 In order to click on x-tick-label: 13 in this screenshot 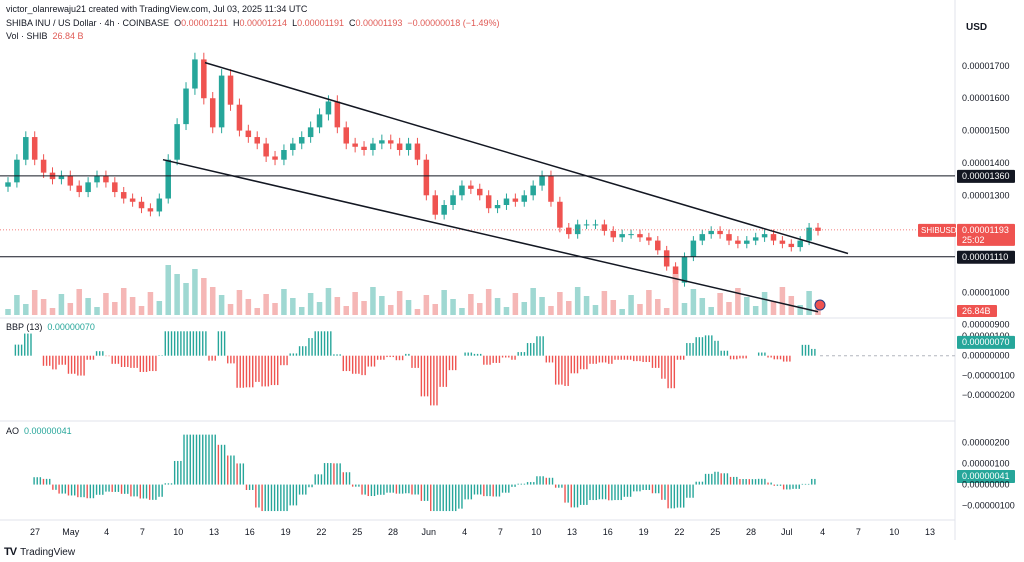, I will do `click(214, 532)`.